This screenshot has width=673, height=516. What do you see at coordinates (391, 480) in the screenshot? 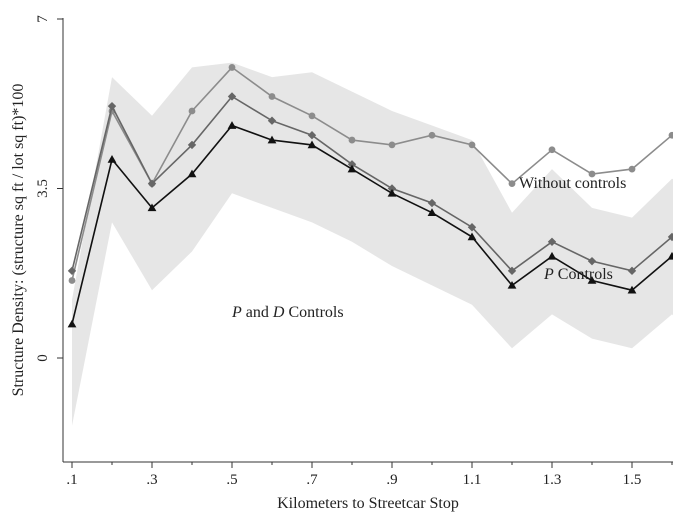
I see `x-tick-label: .9` at bounding box center [391, 480].